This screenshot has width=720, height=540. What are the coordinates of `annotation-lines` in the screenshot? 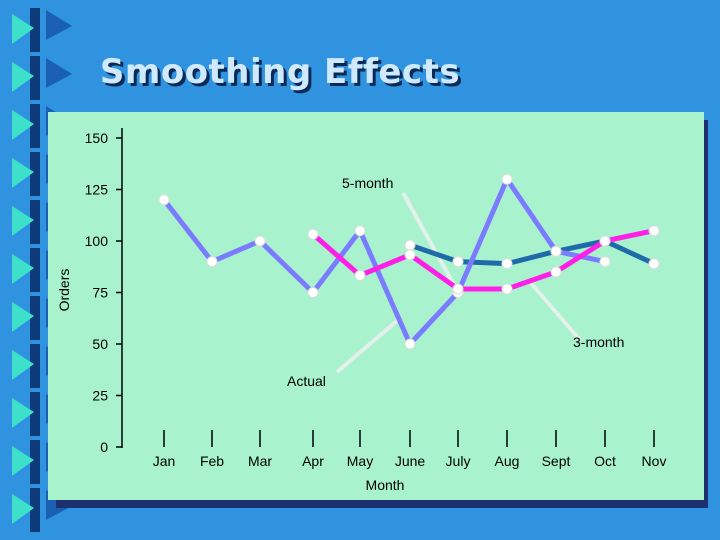 It's located at (458, 283).